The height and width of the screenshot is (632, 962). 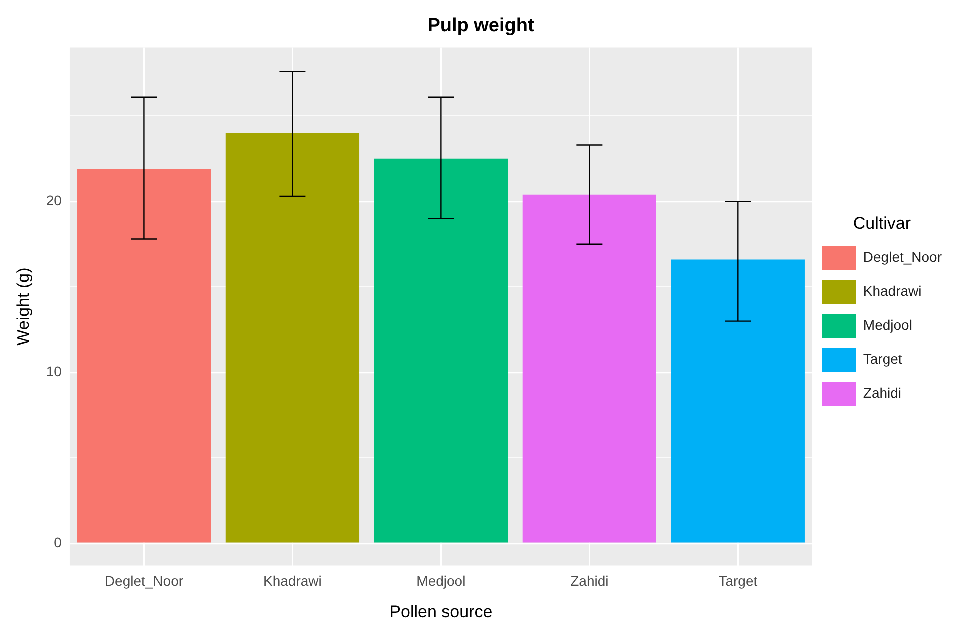 What do you see at coordinates (23, 307) in the screenshot?
I see `y-axis-title: Weight (g)` at bounding box center [23, 307].